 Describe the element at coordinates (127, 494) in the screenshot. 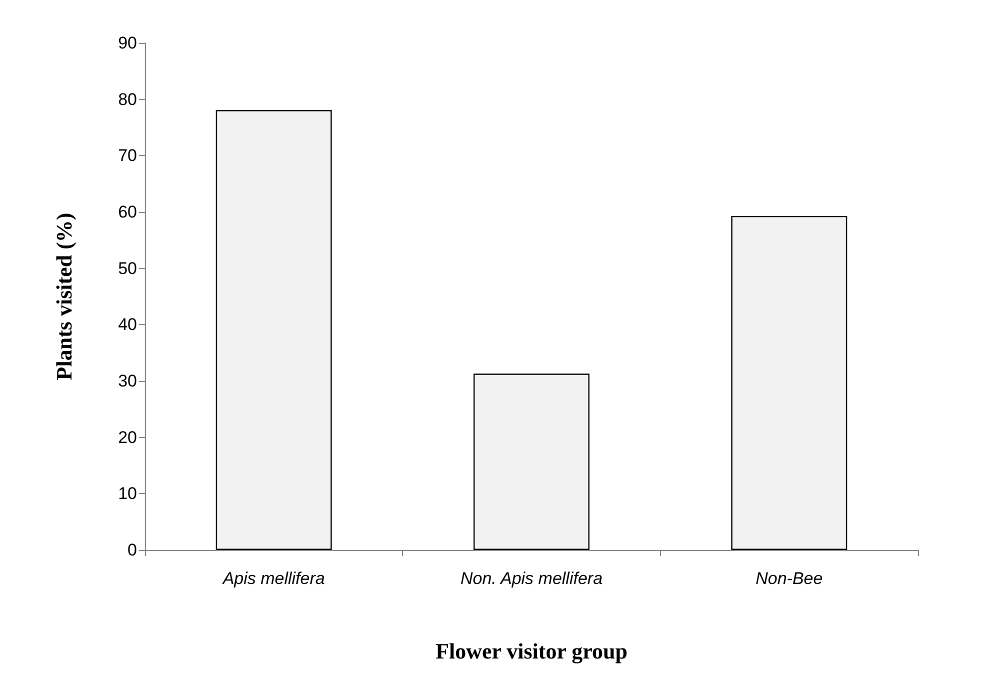

I see `y-tick-label: 10` at that location.